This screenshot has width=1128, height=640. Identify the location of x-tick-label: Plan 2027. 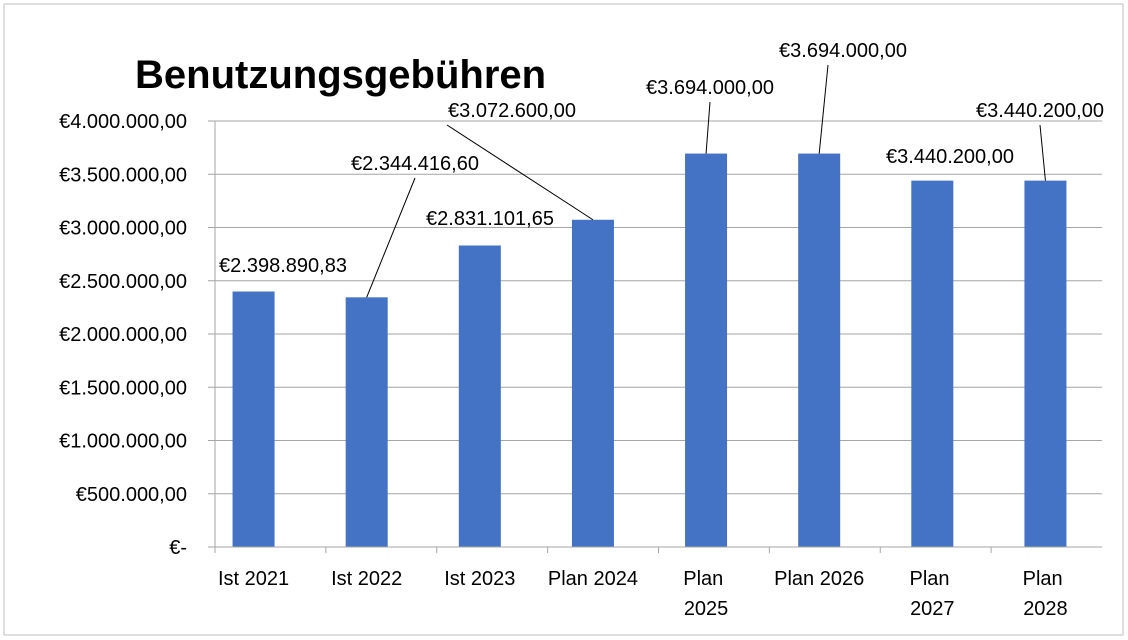
(933, 594).